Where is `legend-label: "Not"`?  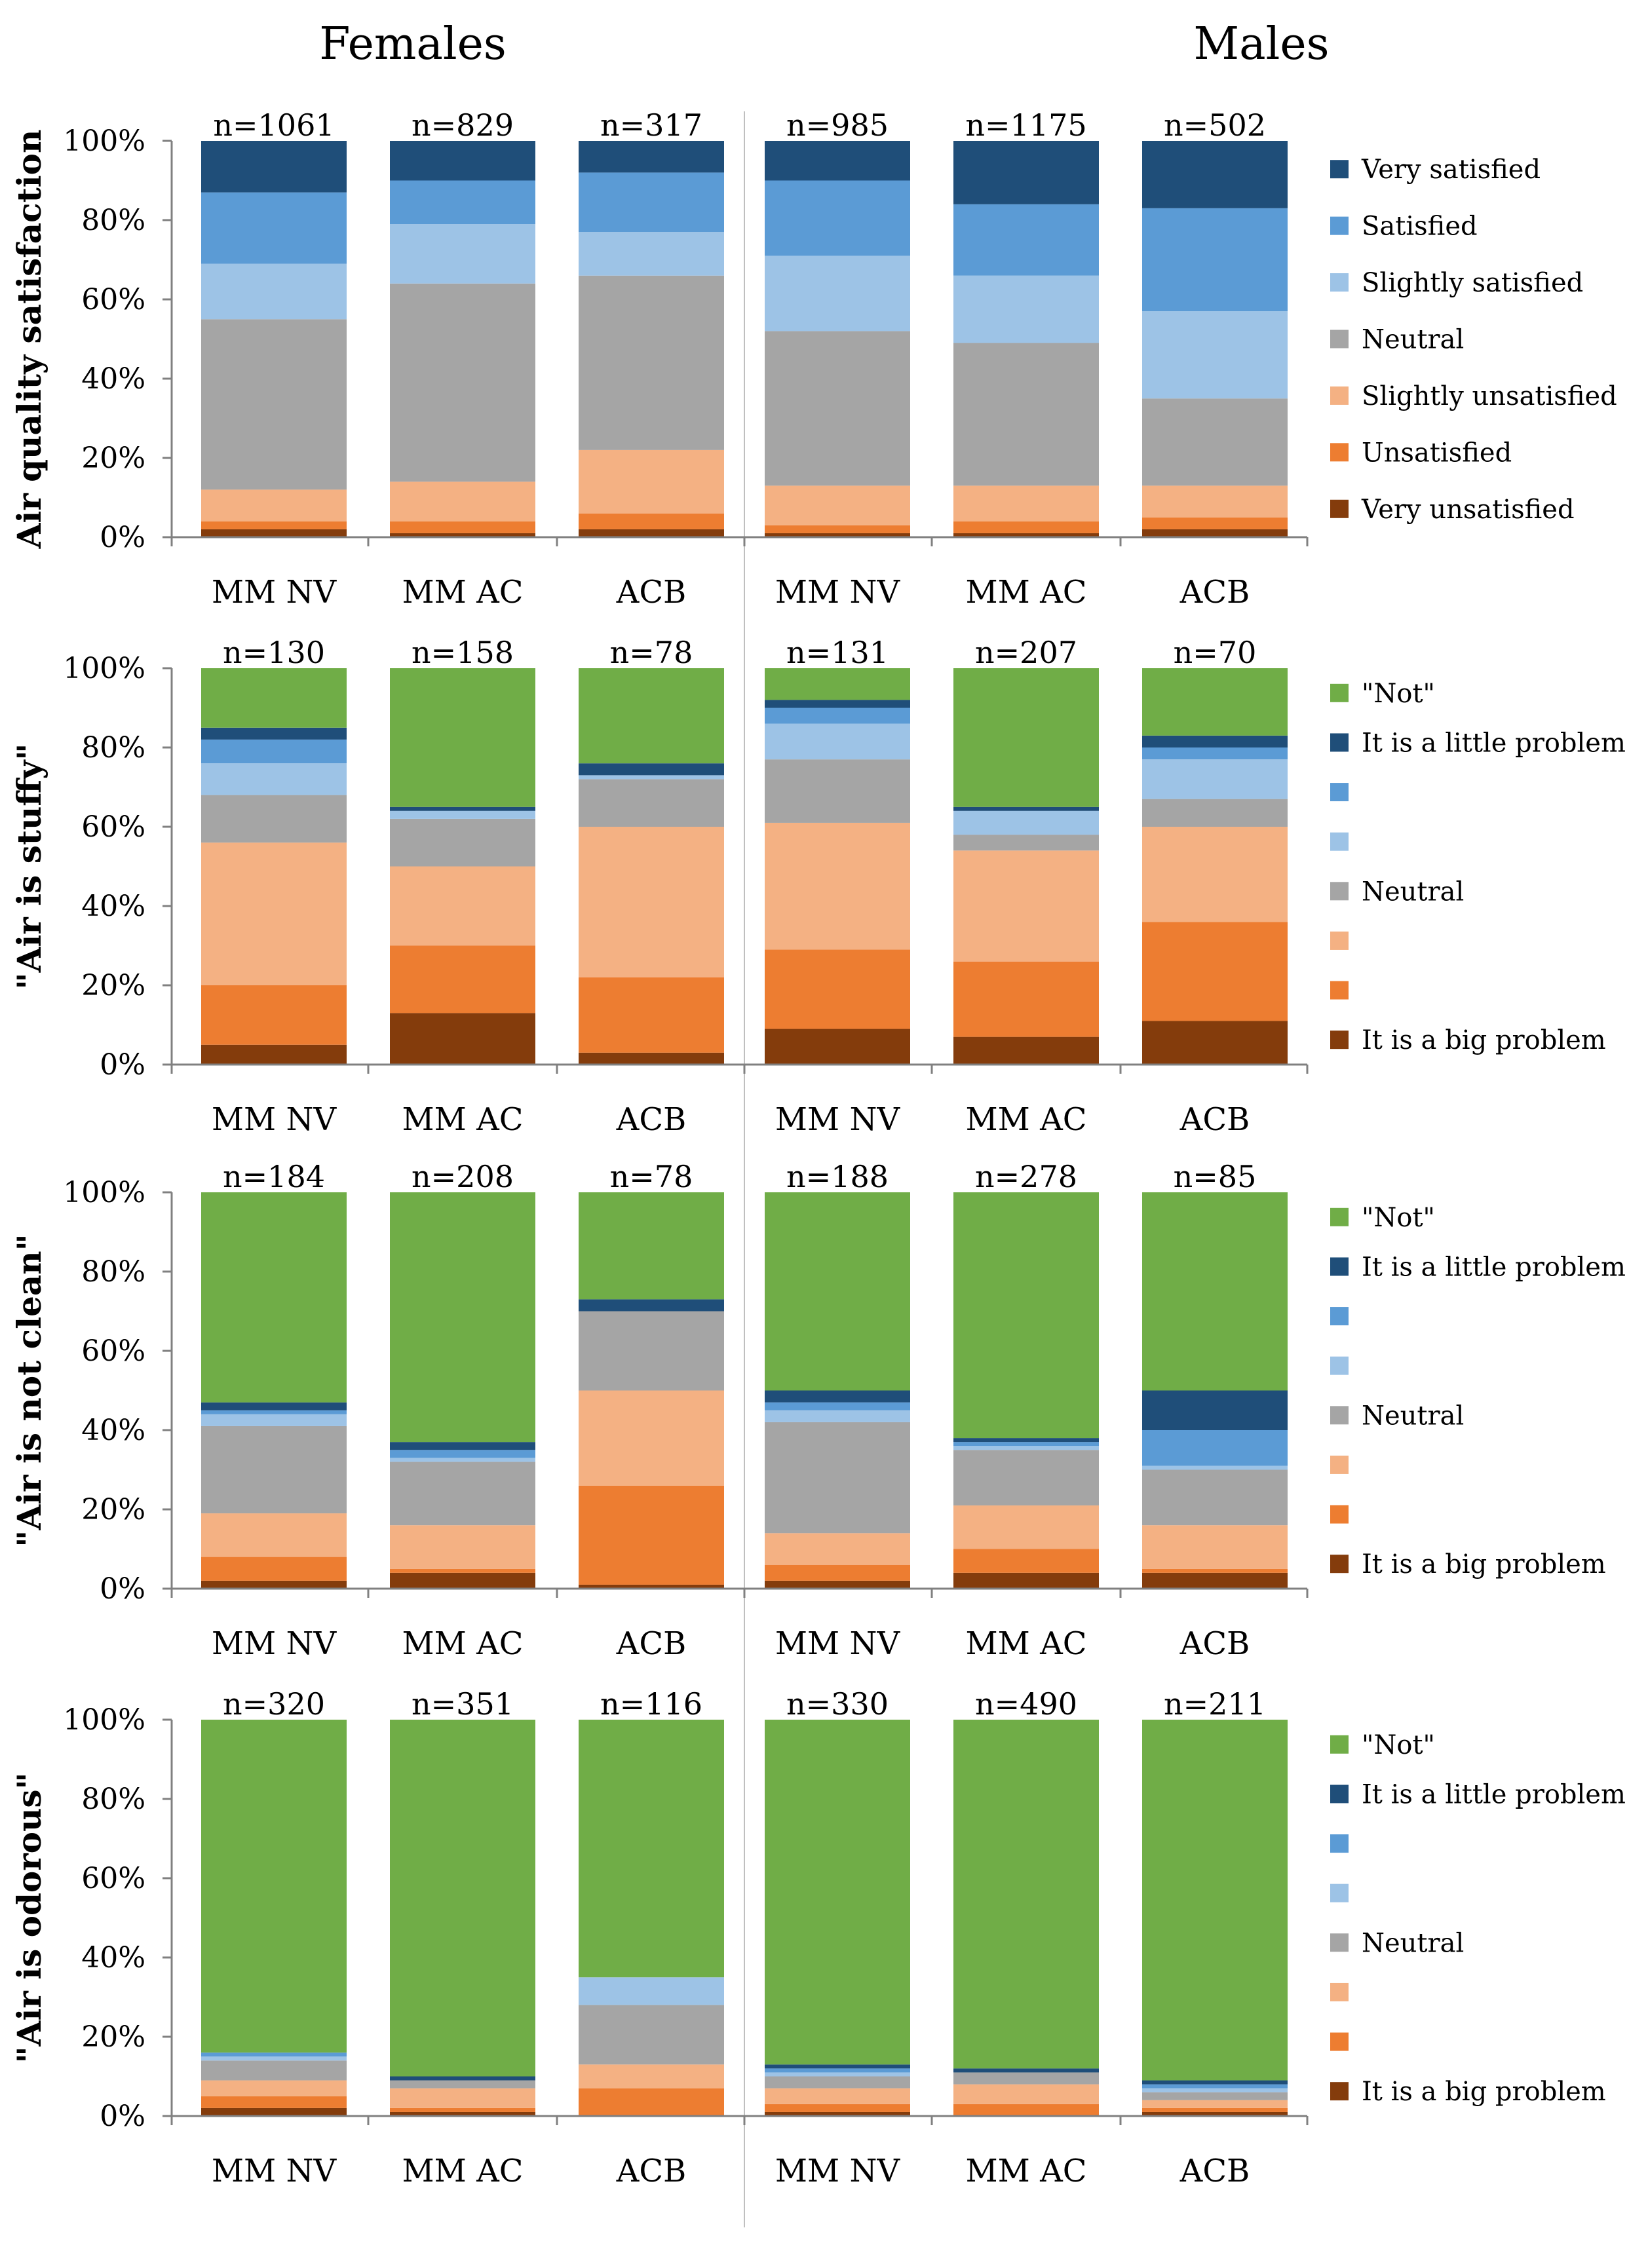
legend-label: "Not" is located at coordinates (1399, 1218).